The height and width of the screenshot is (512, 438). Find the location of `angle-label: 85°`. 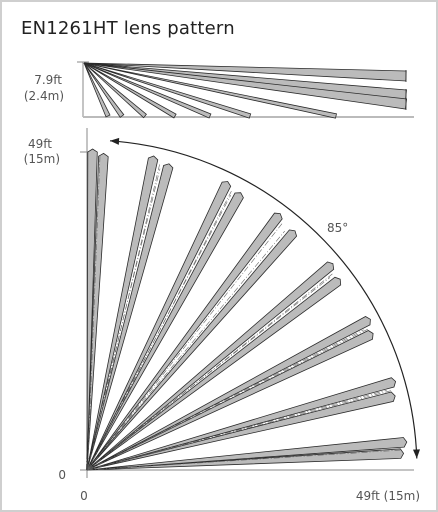

angle-label: 85° is located at coordinates (337, 228).